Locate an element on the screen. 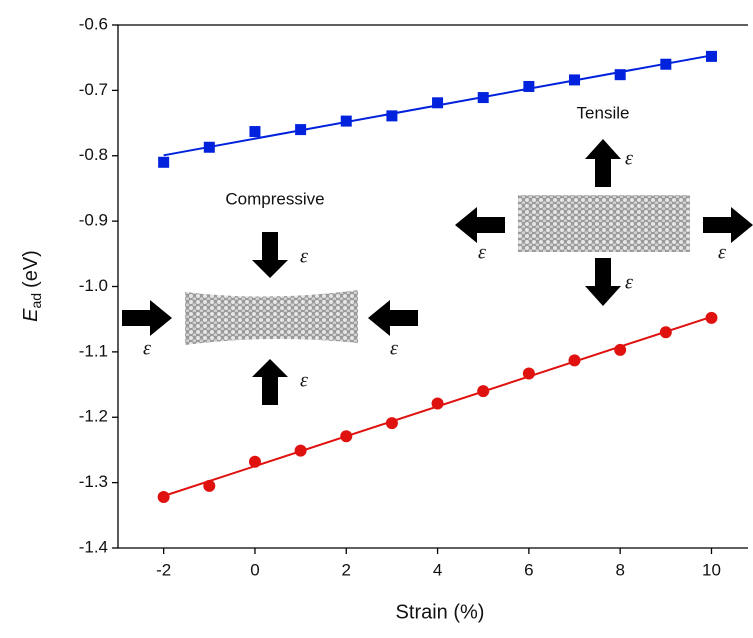 The width and height of the screenshot is (753, 638). y-tick-label: -0.6 is located at coordinates (93, 23).